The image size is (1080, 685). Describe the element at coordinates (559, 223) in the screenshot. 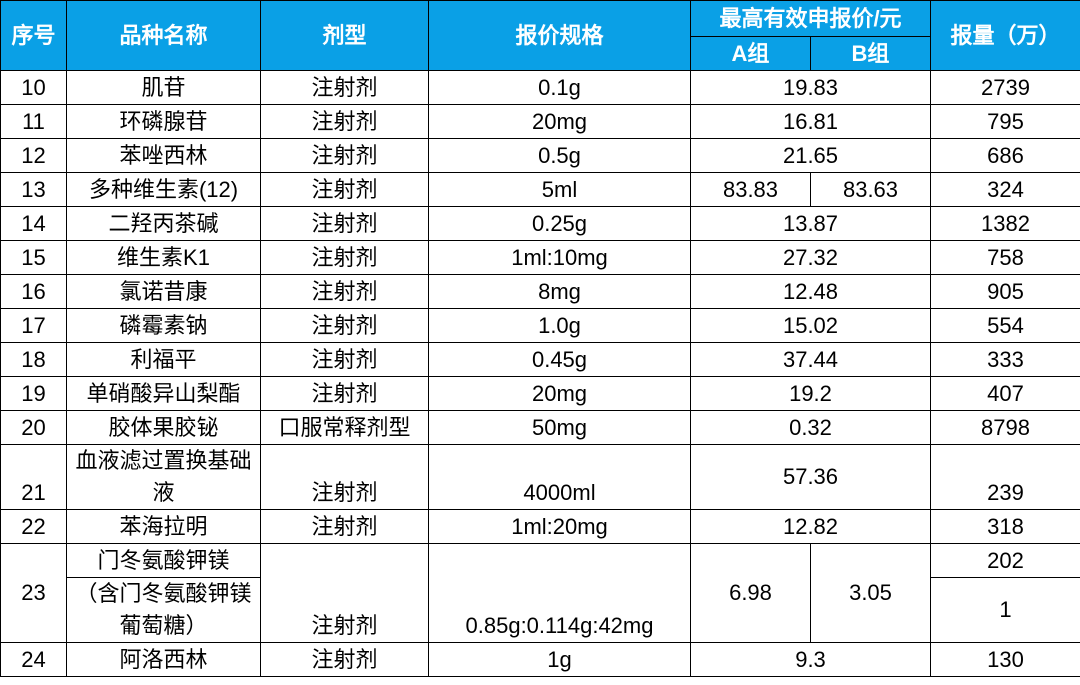

I see `spec-cell: 0.25g` at that location.